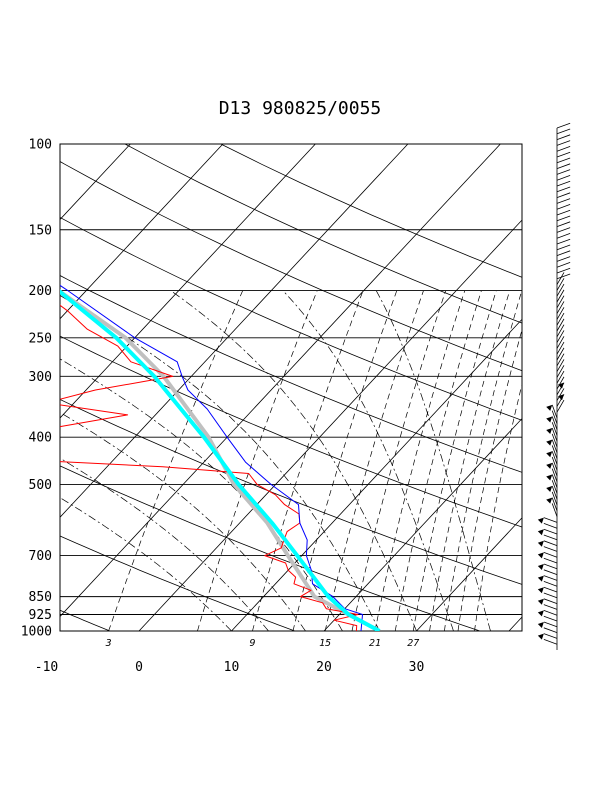 This screenshot has height=792, width=612. I want to click on temperature-axis-labels: -10 0 10 20 30, so click(230, 667).